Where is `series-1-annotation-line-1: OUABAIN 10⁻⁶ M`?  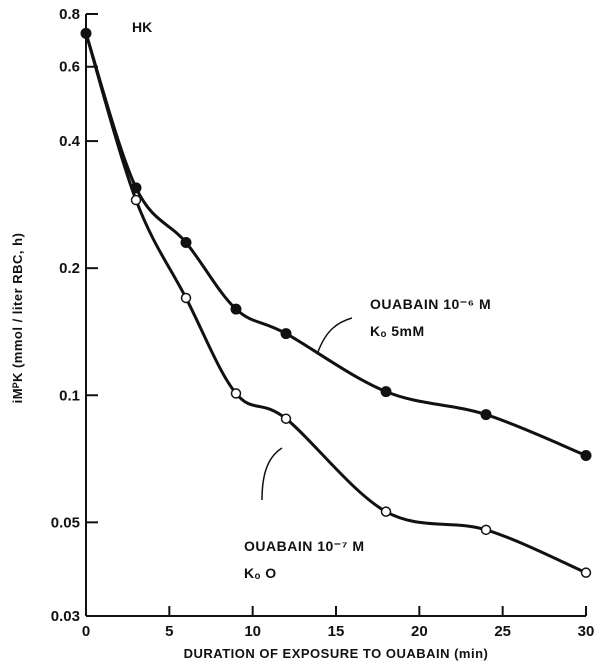
series-1-annotation-line-1: OUABAIN 10⁻⁶ M is located at coordinates (430, 304).